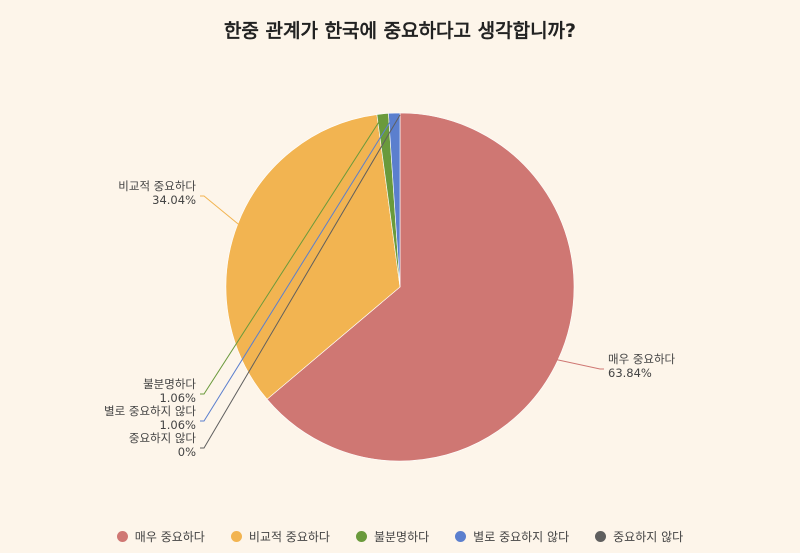  I want to click on legend-label-1: 매우 중요하다, so click(169, 537).